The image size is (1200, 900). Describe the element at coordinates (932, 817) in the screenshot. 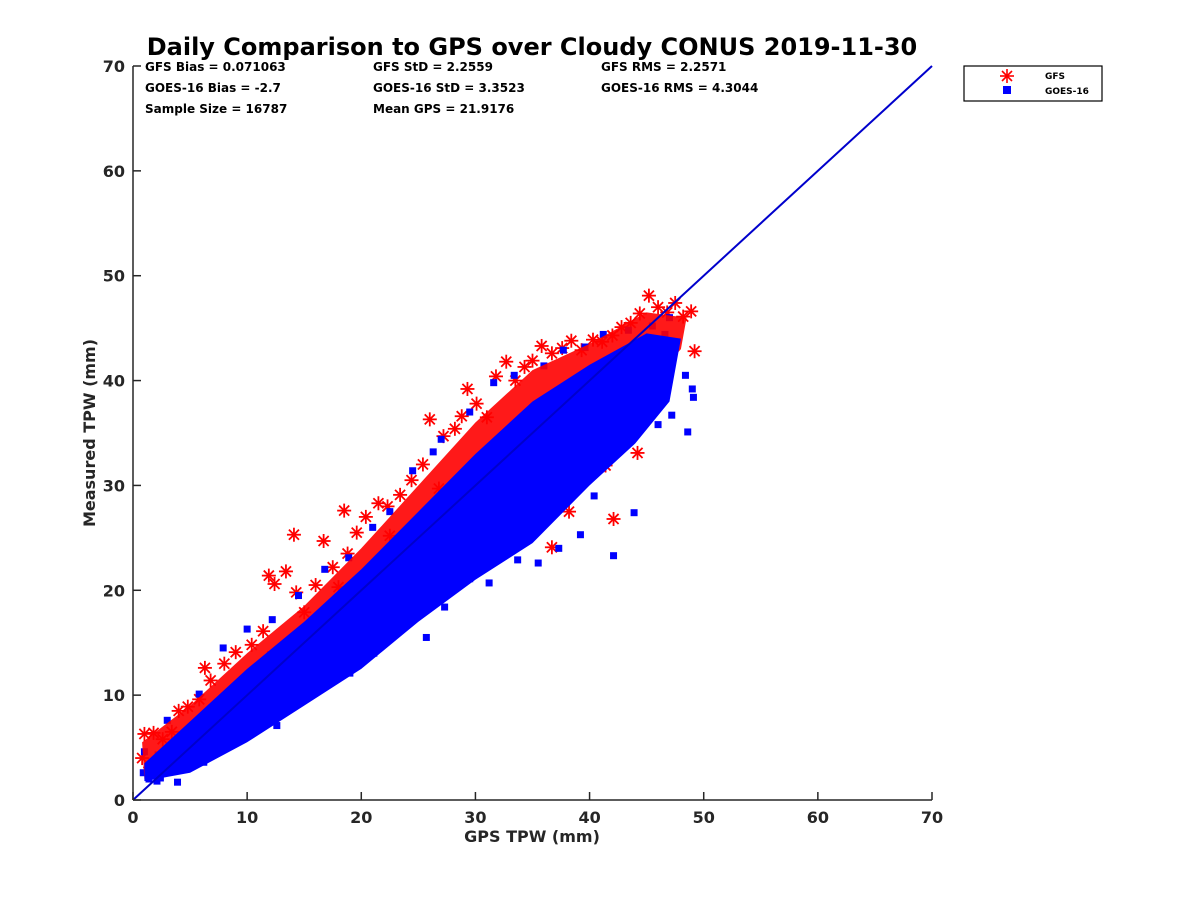

I see `x-tick-label: 70` at that location.